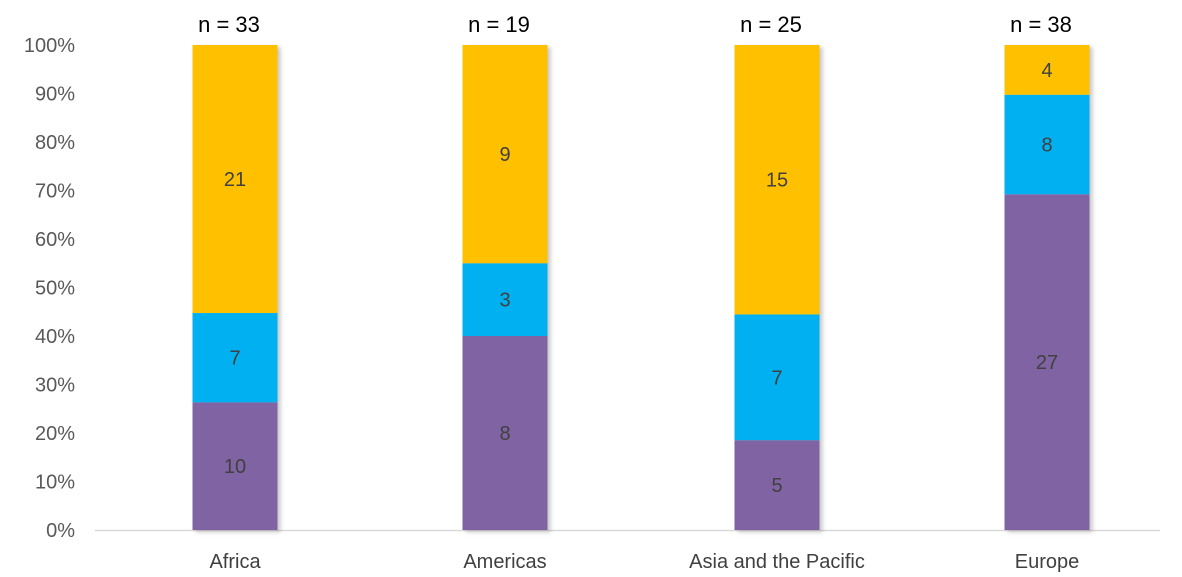  I want to click on sample-size-label: n = 33, so click(229, 24).